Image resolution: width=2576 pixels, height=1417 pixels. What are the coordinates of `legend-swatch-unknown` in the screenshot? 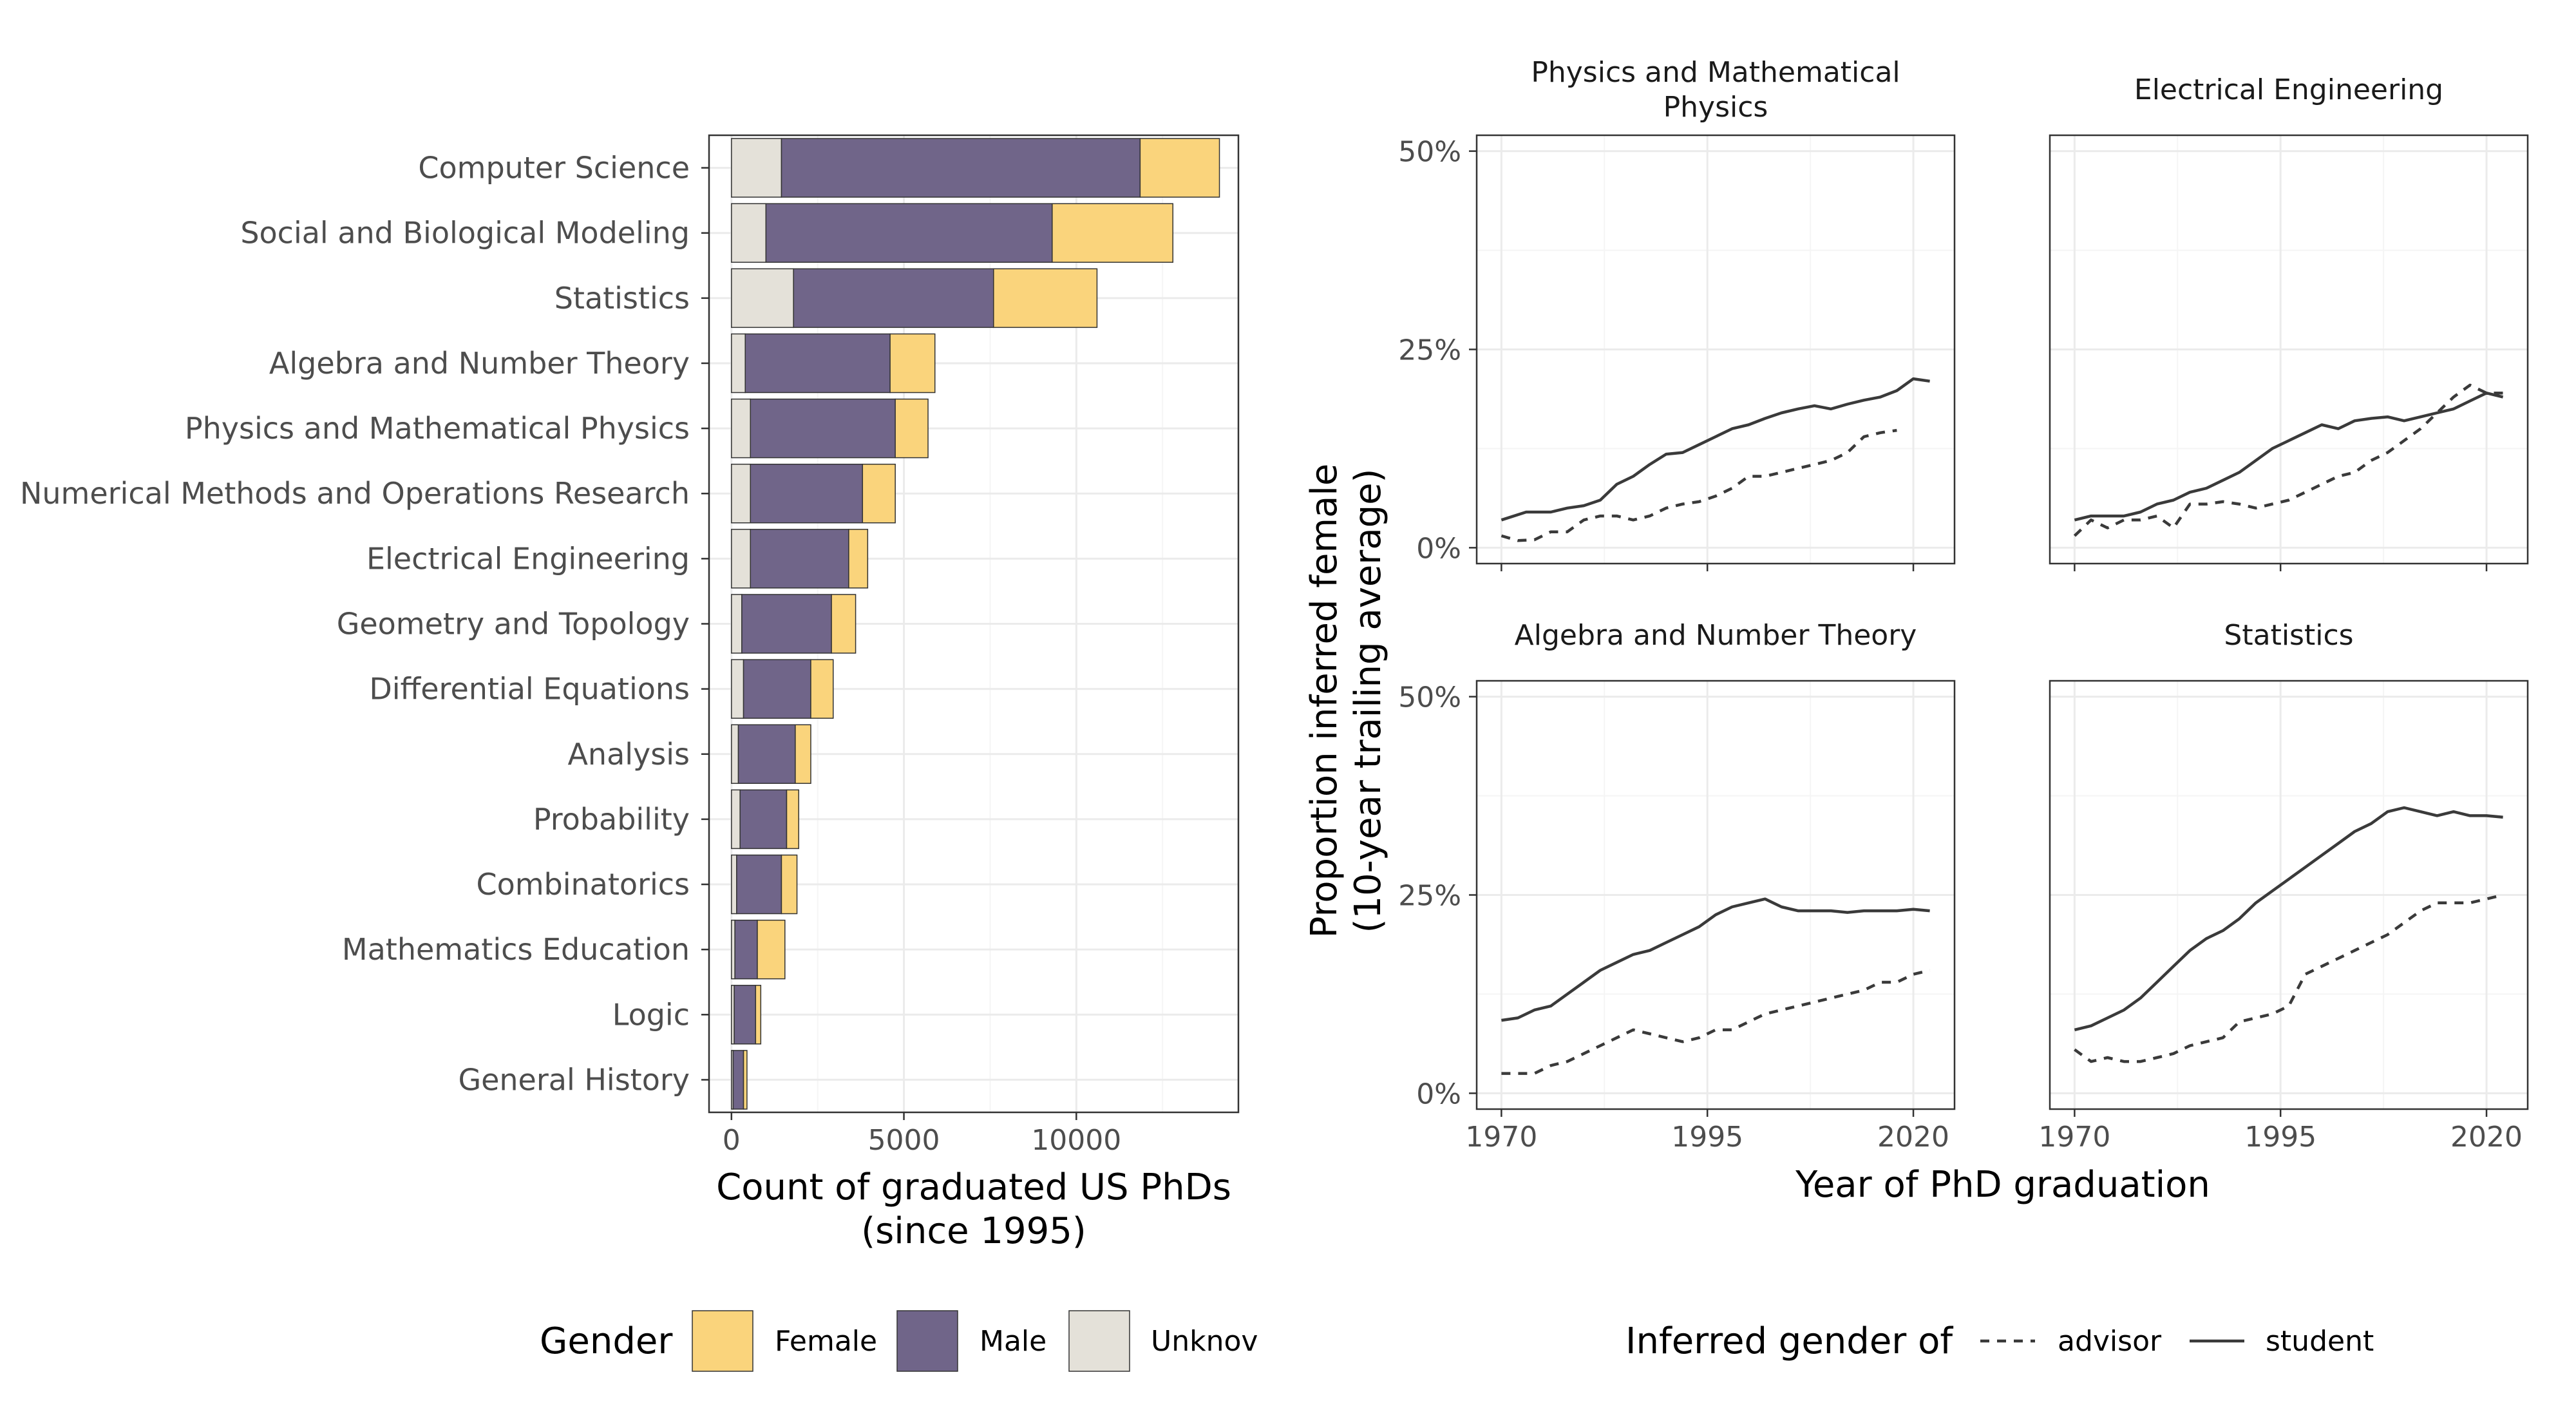 It's located at (1099, 1341).